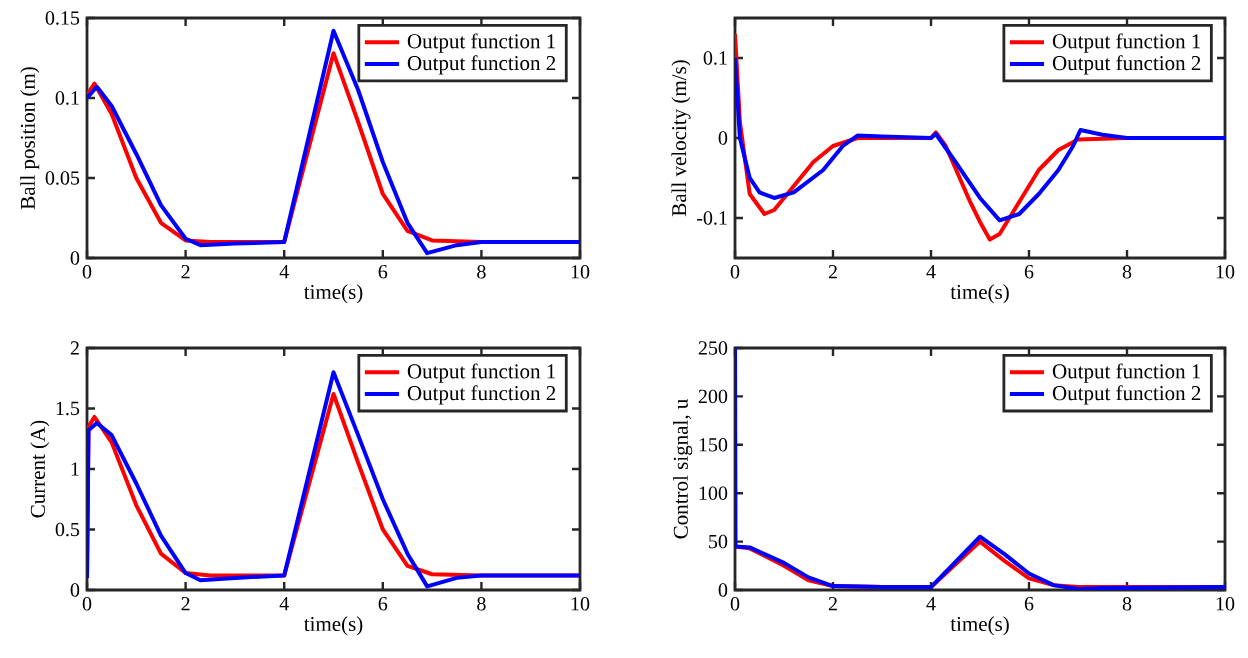  I want to click on y-tick-label: 100, so click(713, 493).